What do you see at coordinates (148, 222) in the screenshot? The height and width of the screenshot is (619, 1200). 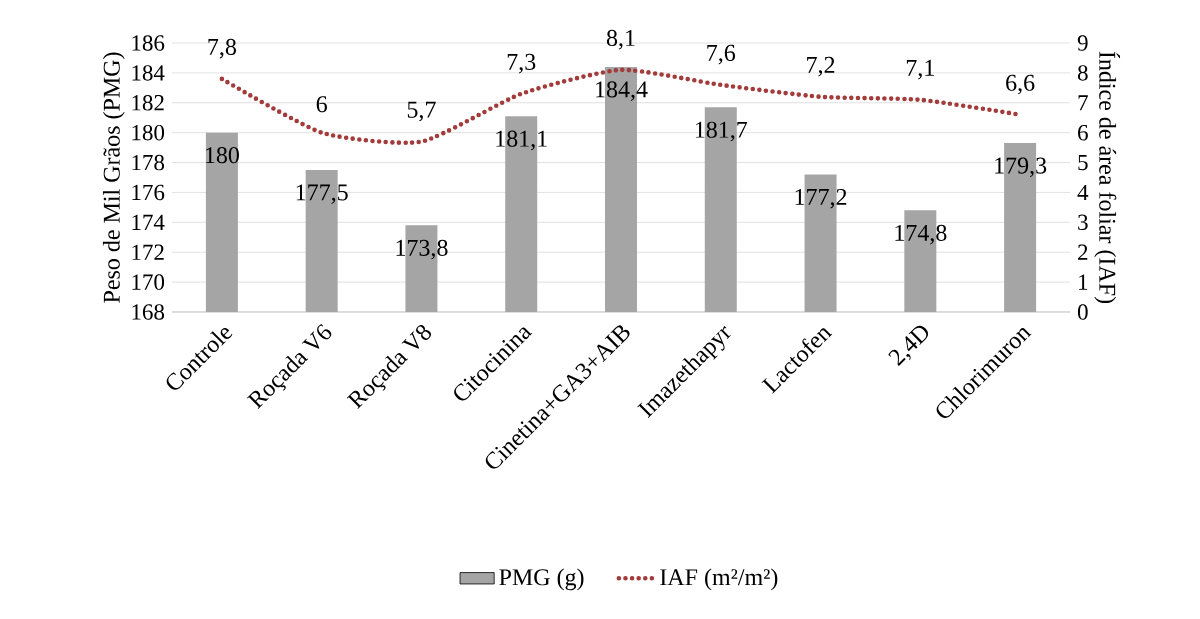 I see `y-tick-label: 174` at bounding box center [148, 222].